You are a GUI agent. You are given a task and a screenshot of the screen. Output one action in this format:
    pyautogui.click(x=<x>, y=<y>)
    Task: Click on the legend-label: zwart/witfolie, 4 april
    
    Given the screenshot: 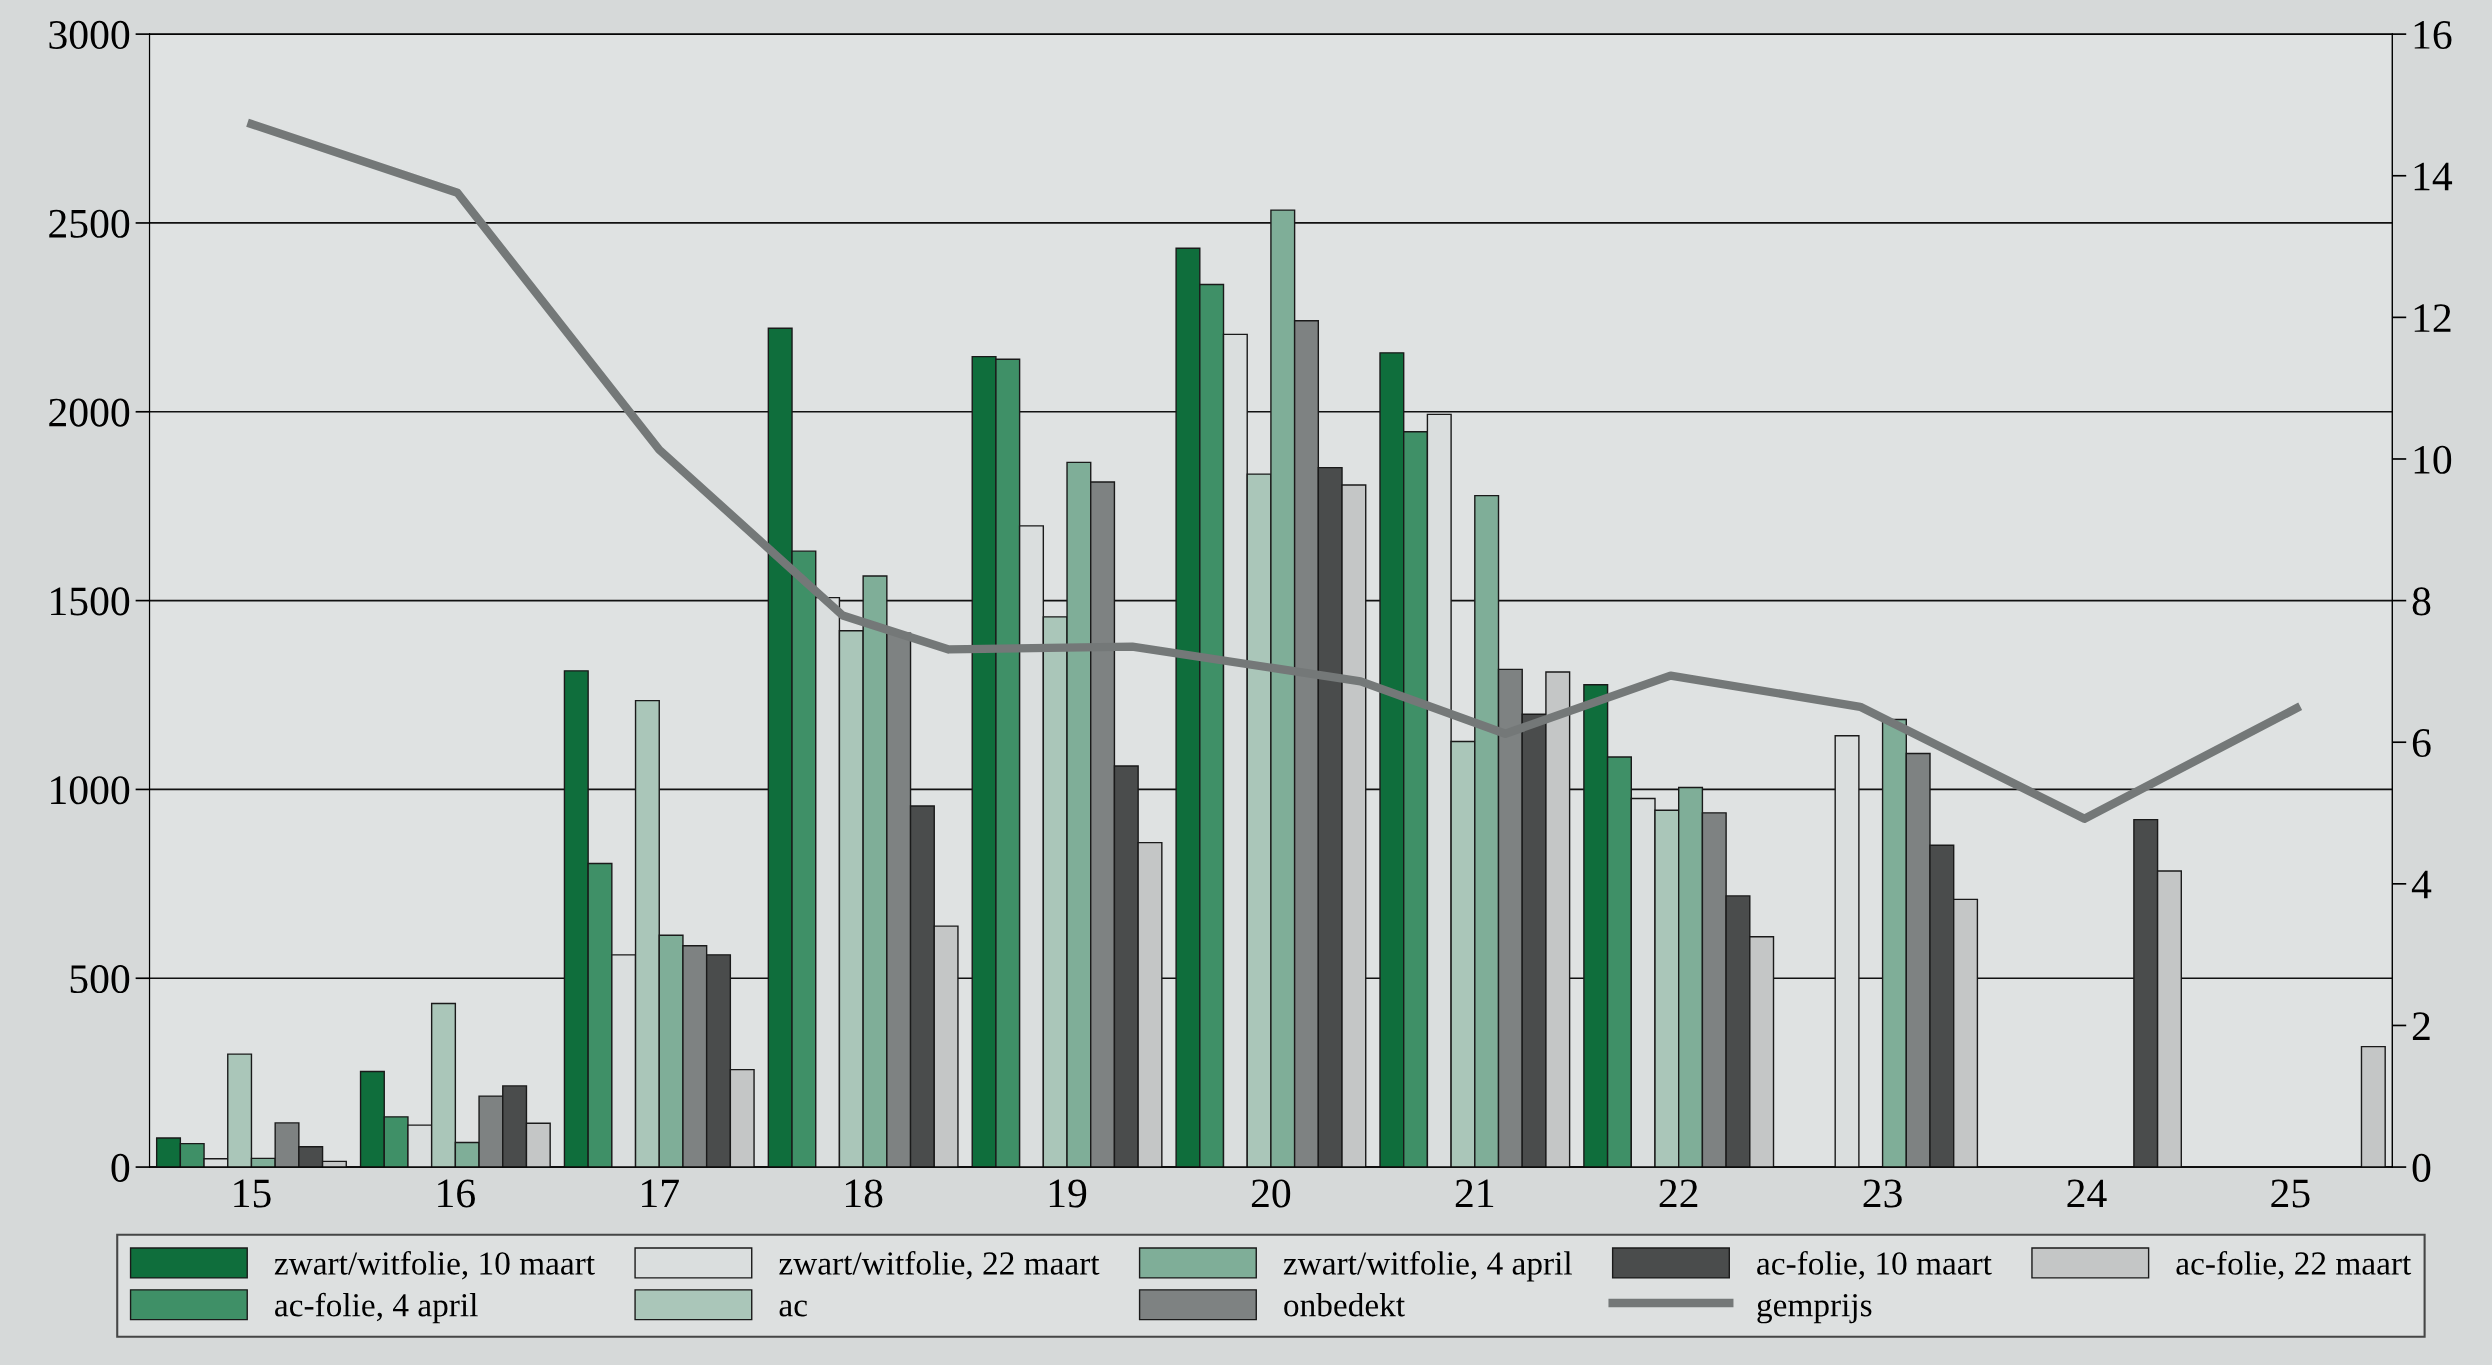 What is the action you would take?
    pyautogui.click(x=1427, y=1266)
    